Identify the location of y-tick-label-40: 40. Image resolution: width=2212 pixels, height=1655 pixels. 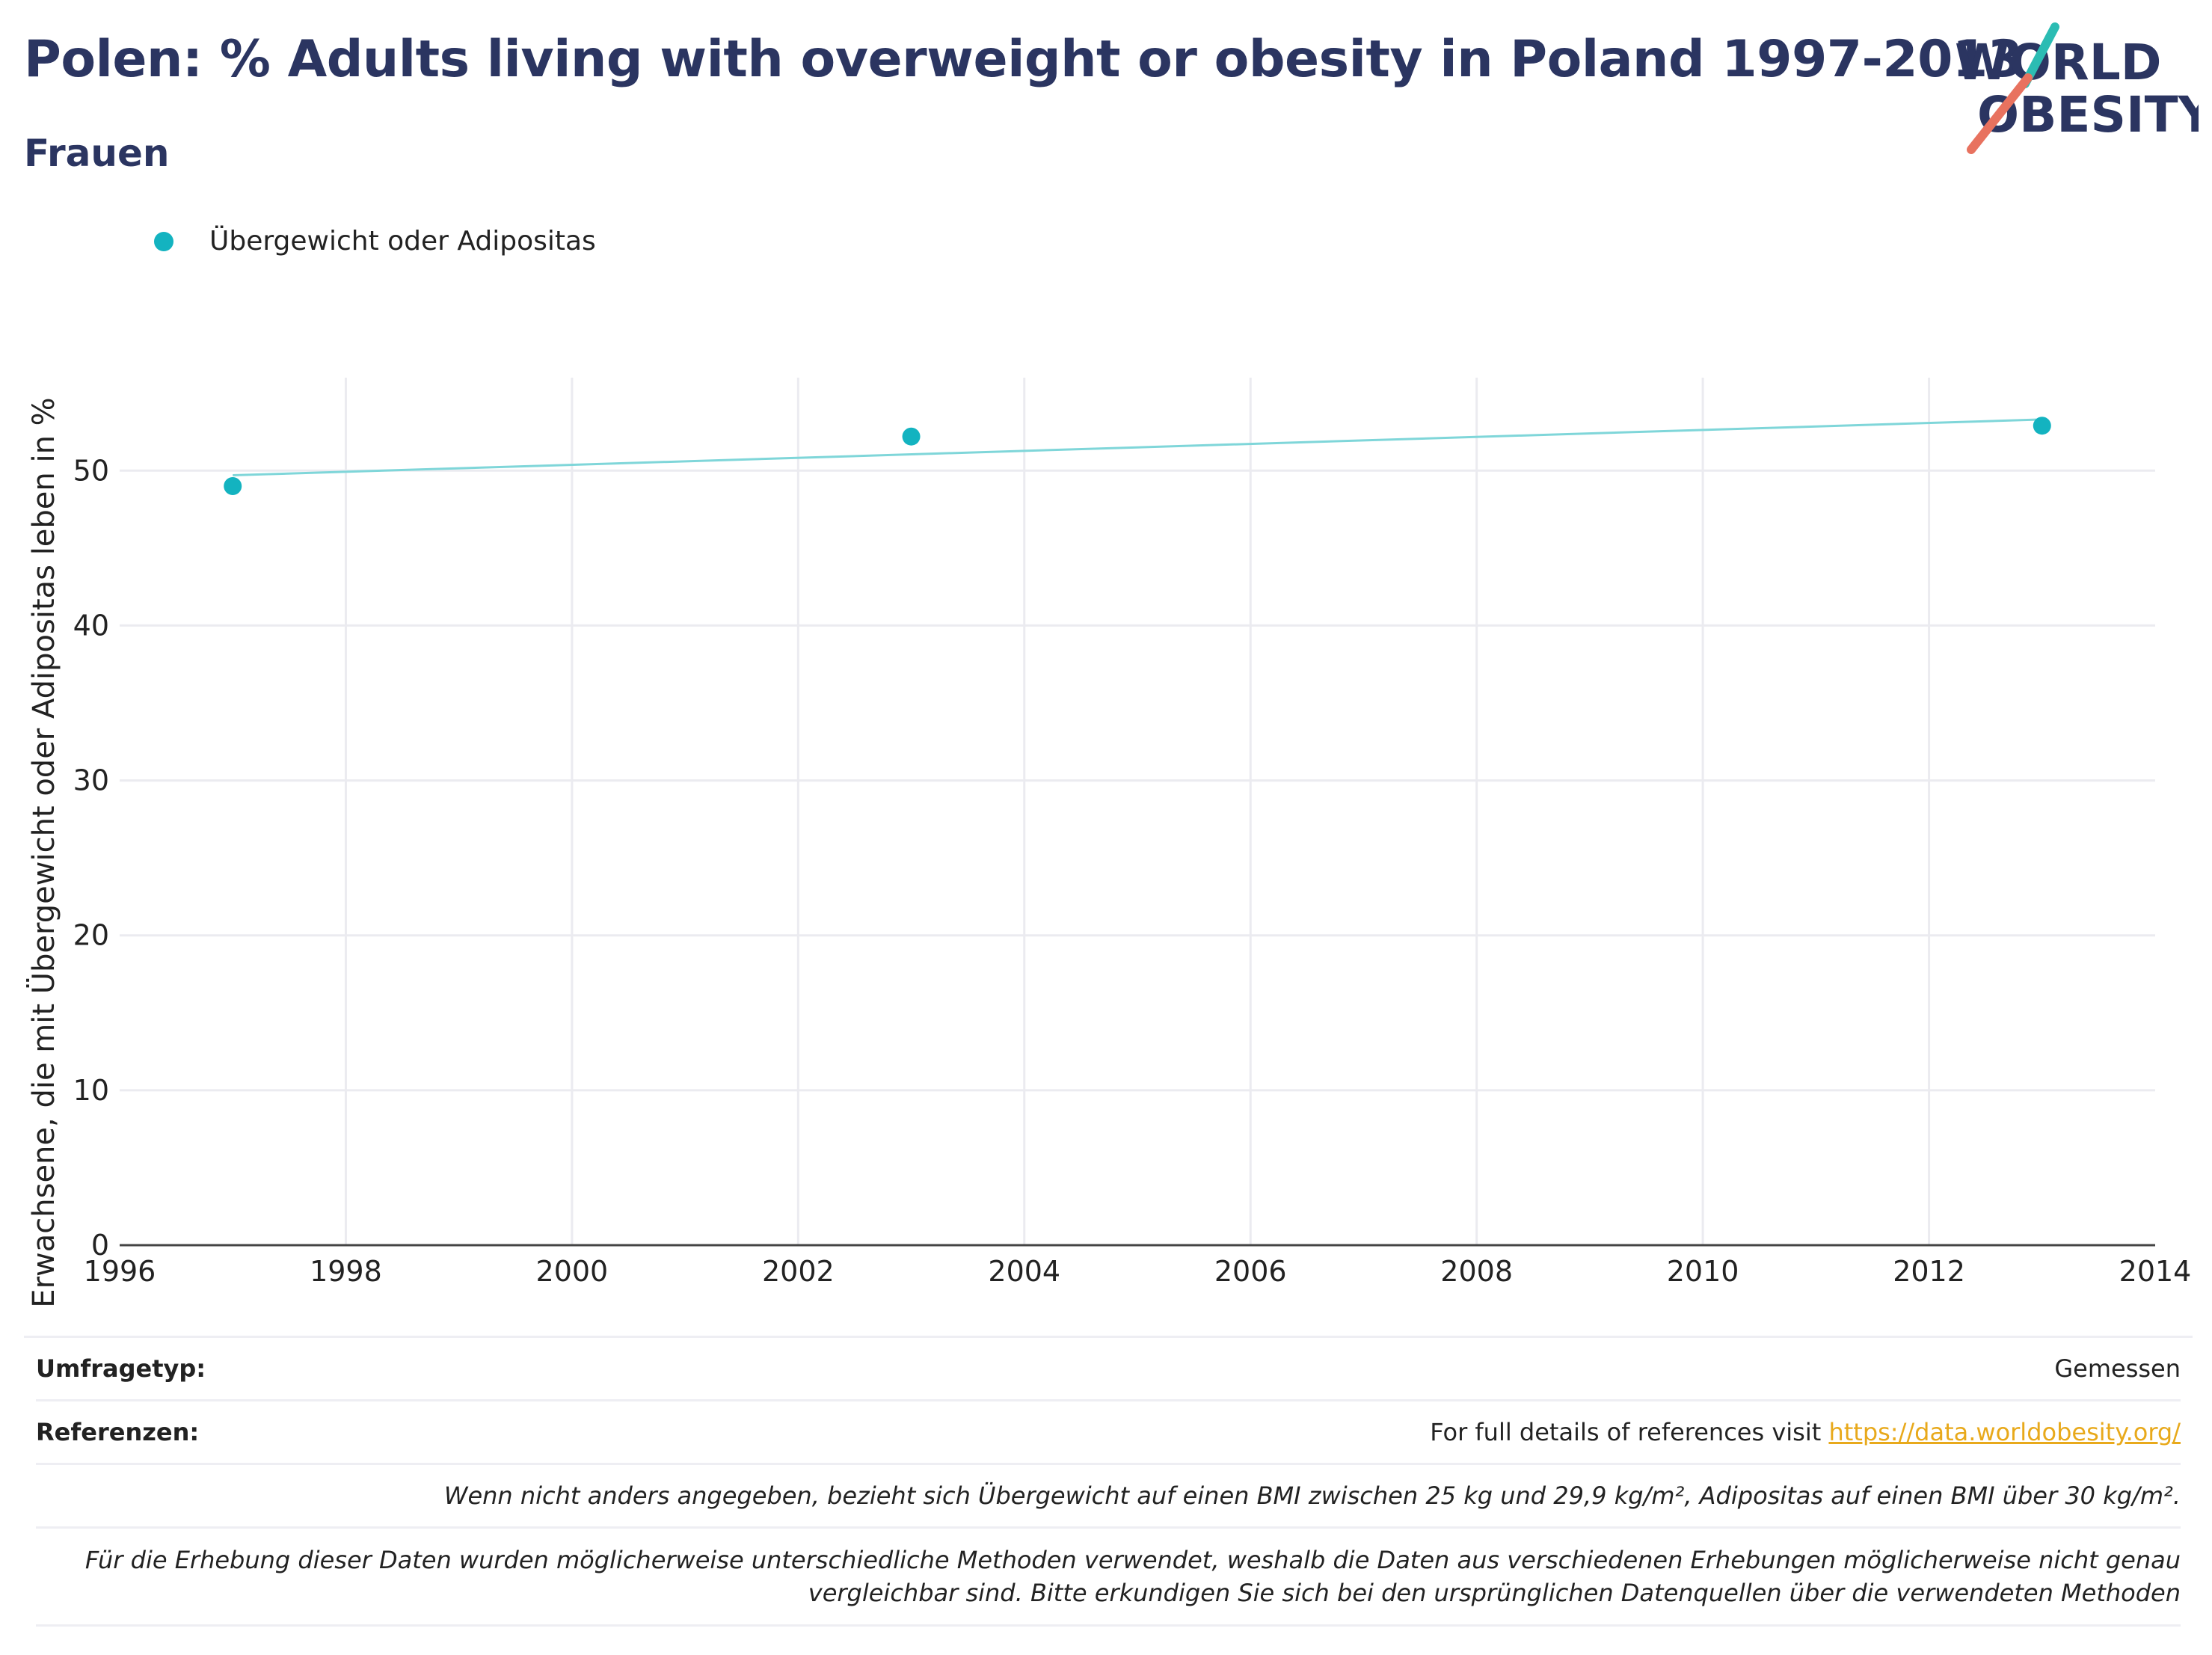
(91, 625).